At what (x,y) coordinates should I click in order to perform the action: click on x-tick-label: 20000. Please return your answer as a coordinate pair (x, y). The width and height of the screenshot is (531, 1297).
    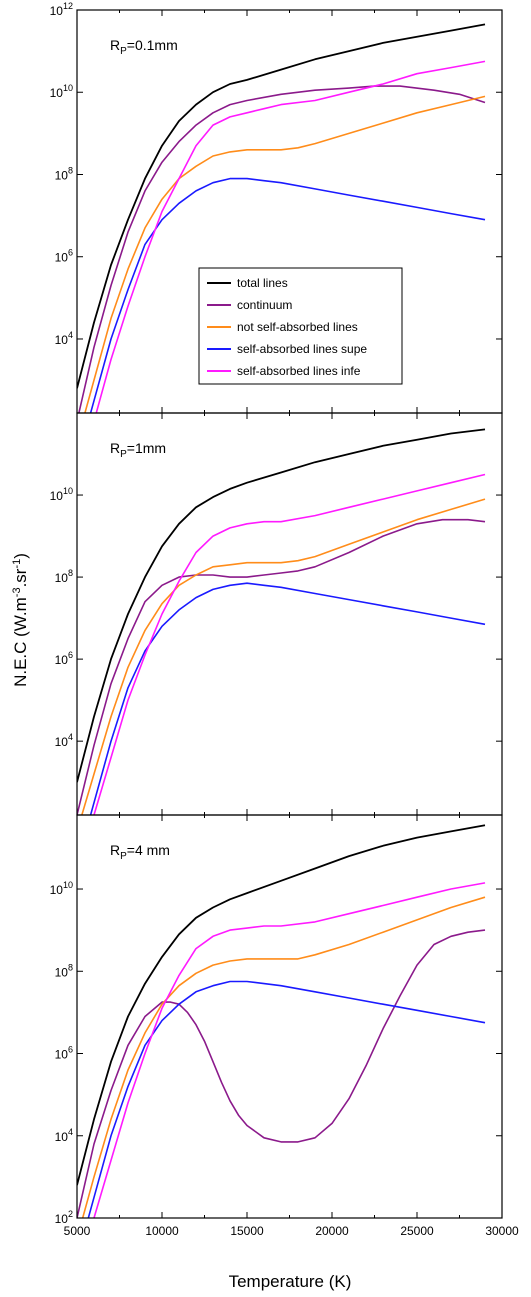
    Looking at the image, I should click on (332, 1231).